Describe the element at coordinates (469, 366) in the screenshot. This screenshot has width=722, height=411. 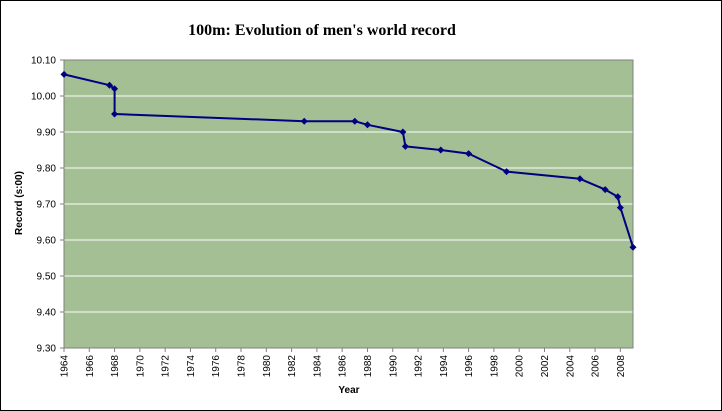
I see `x-tick-label: 1996` at that location.